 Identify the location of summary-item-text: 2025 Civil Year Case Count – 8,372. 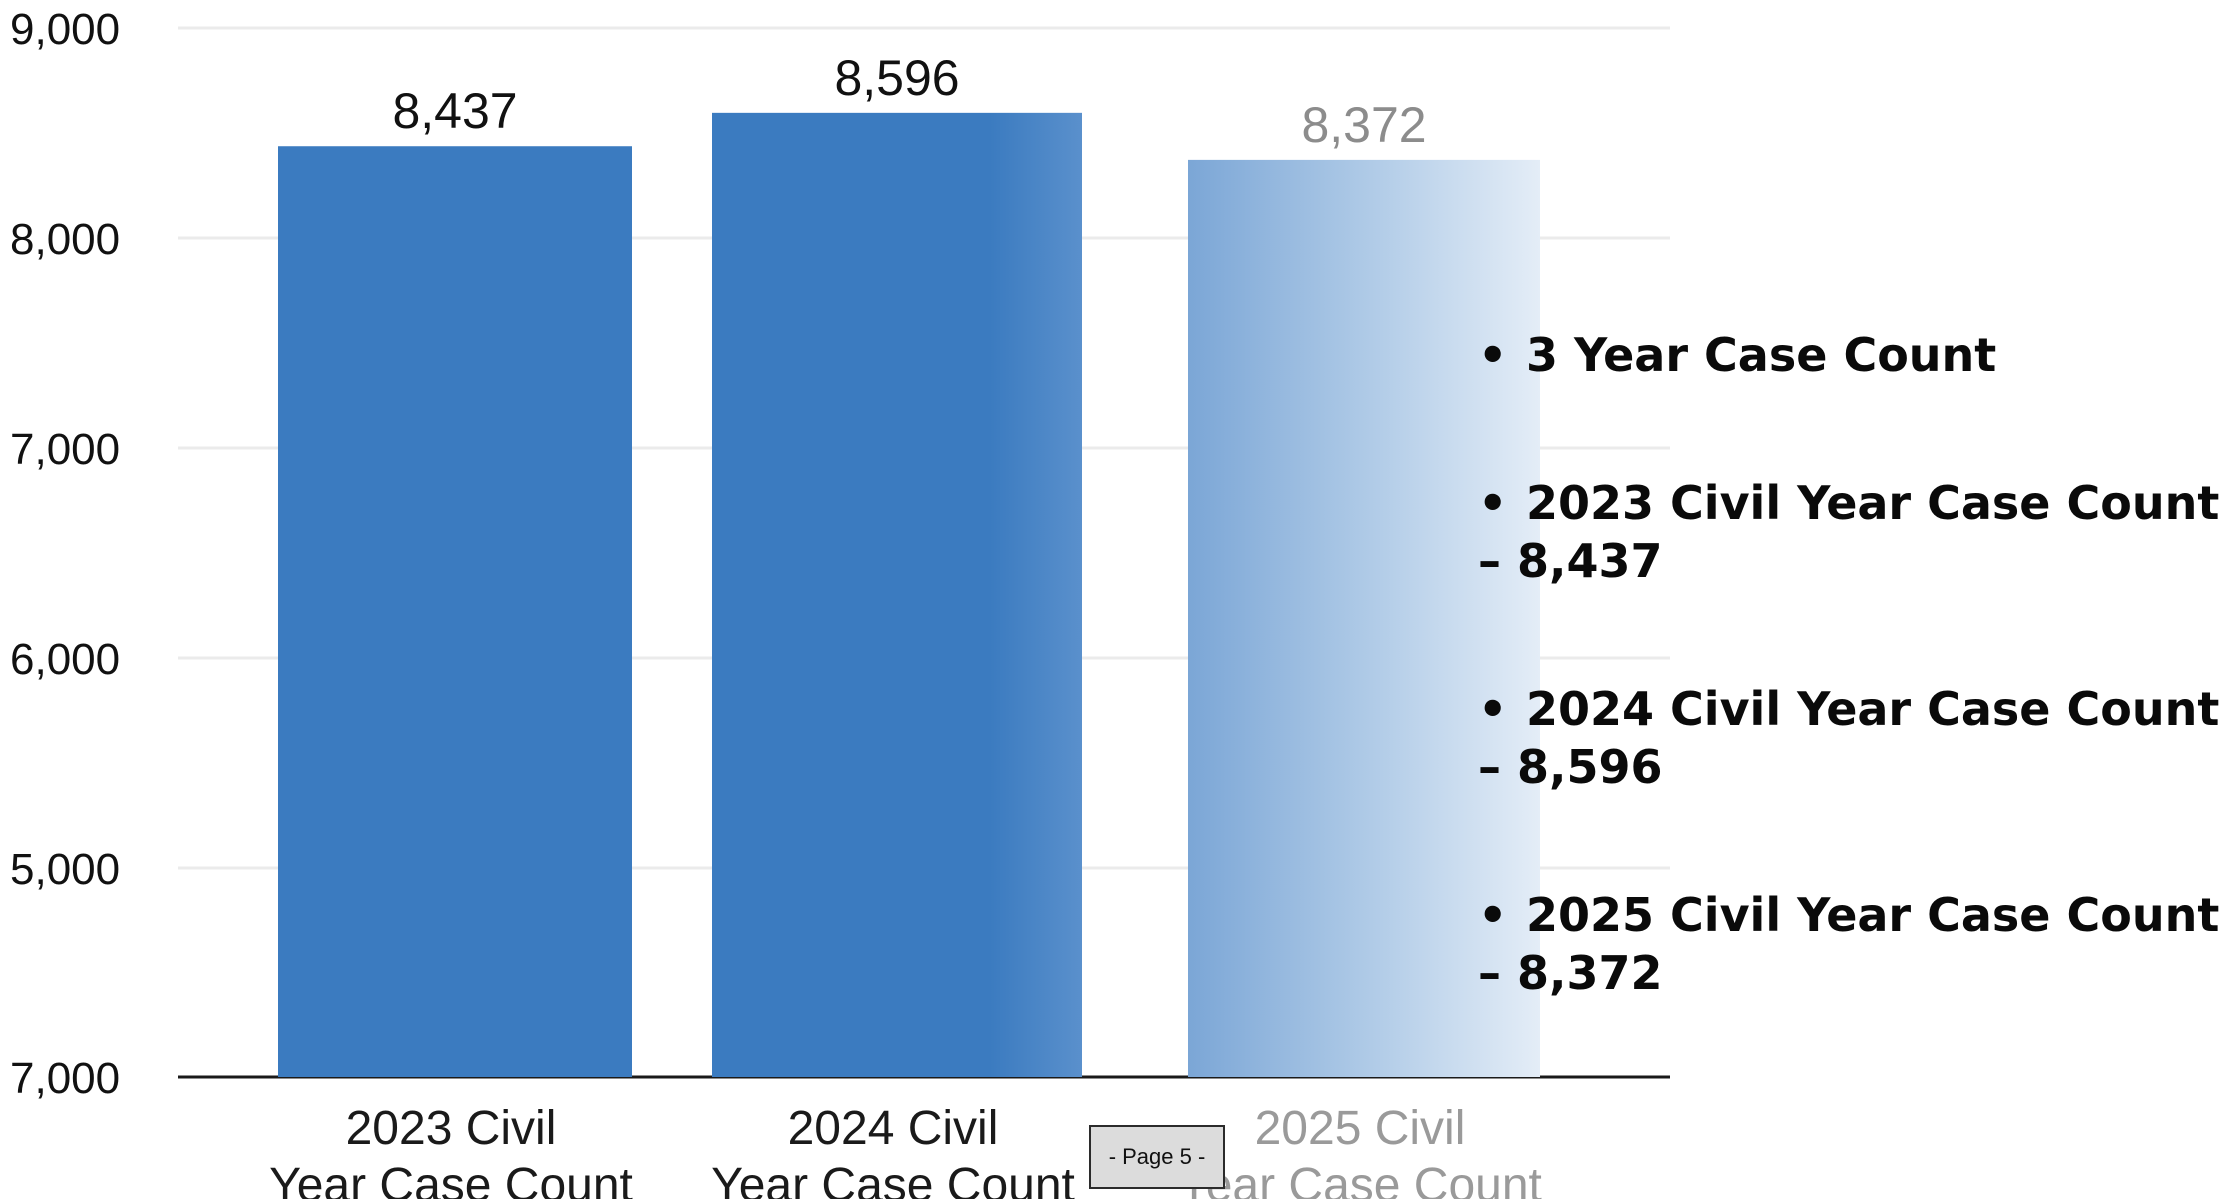
(1849, 944).